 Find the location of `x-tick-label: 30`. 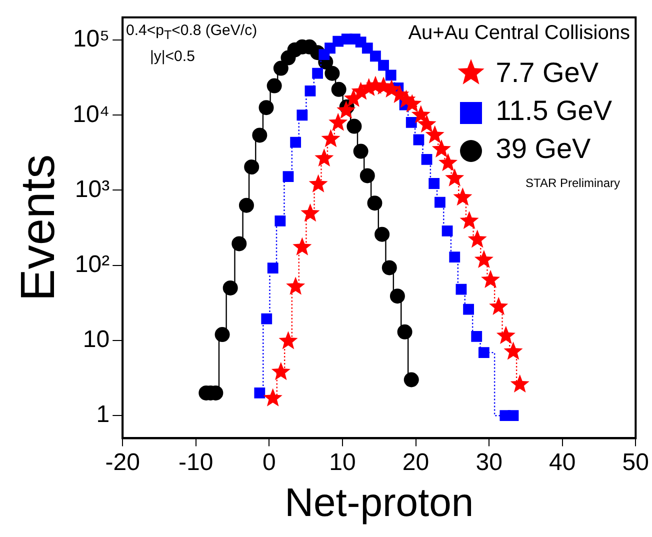

x-tick-label: 30 is located at coordinates (489, 462).